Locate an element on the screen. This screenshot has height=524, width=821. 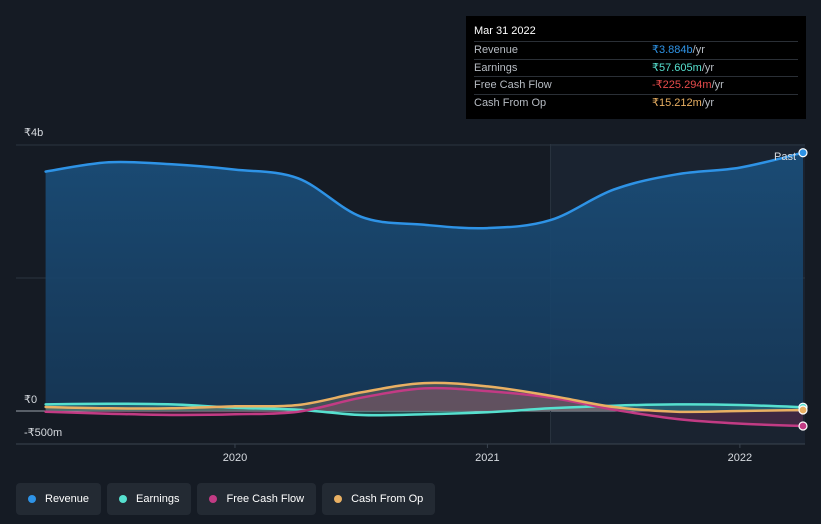
line-free-cash-flow is located at coordinates (424, 407).